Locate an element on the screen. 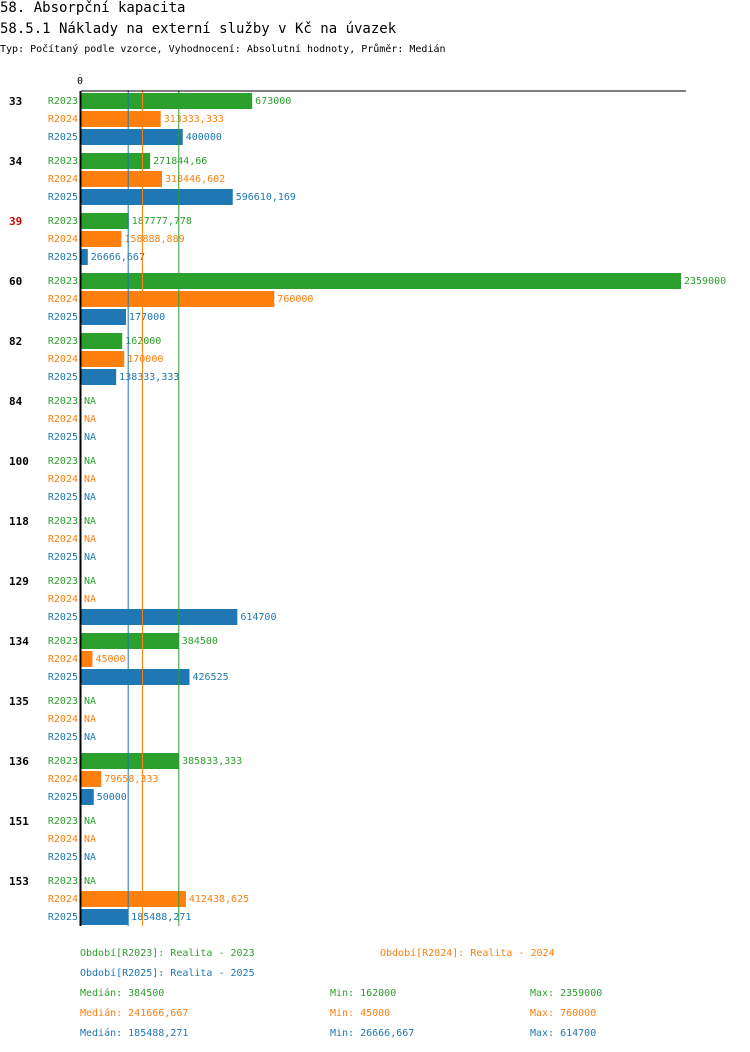 The height and width of the screenshot is (1052, 750). page-title: 58. Absorpční kapacita is located at coordinates (93, 8).